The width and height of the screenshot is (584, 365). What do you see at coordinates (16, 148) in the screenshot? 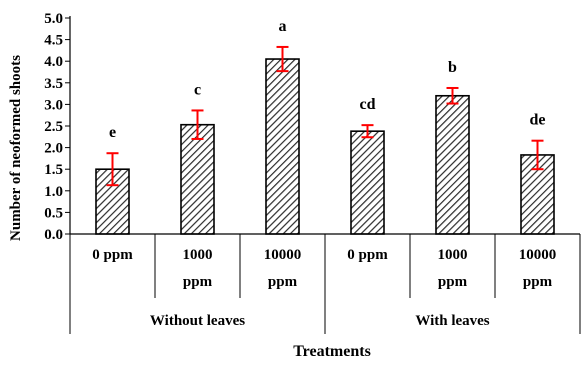
I see `y-axis-title: Number of neoformed shoots` at bounding box center [16, 148].